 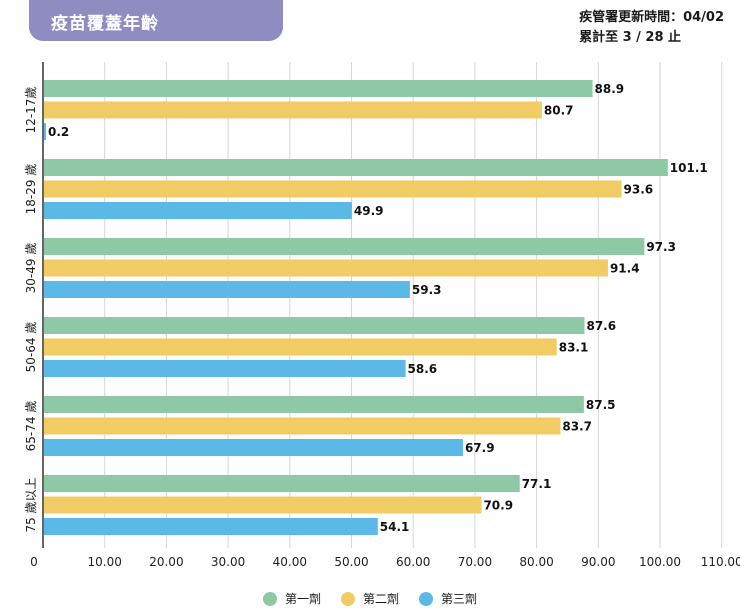 What do you see at coordinates (31, 426) in the screenshot?
I see `category-label: 65-74 歲` at bounding box center [31, 426].